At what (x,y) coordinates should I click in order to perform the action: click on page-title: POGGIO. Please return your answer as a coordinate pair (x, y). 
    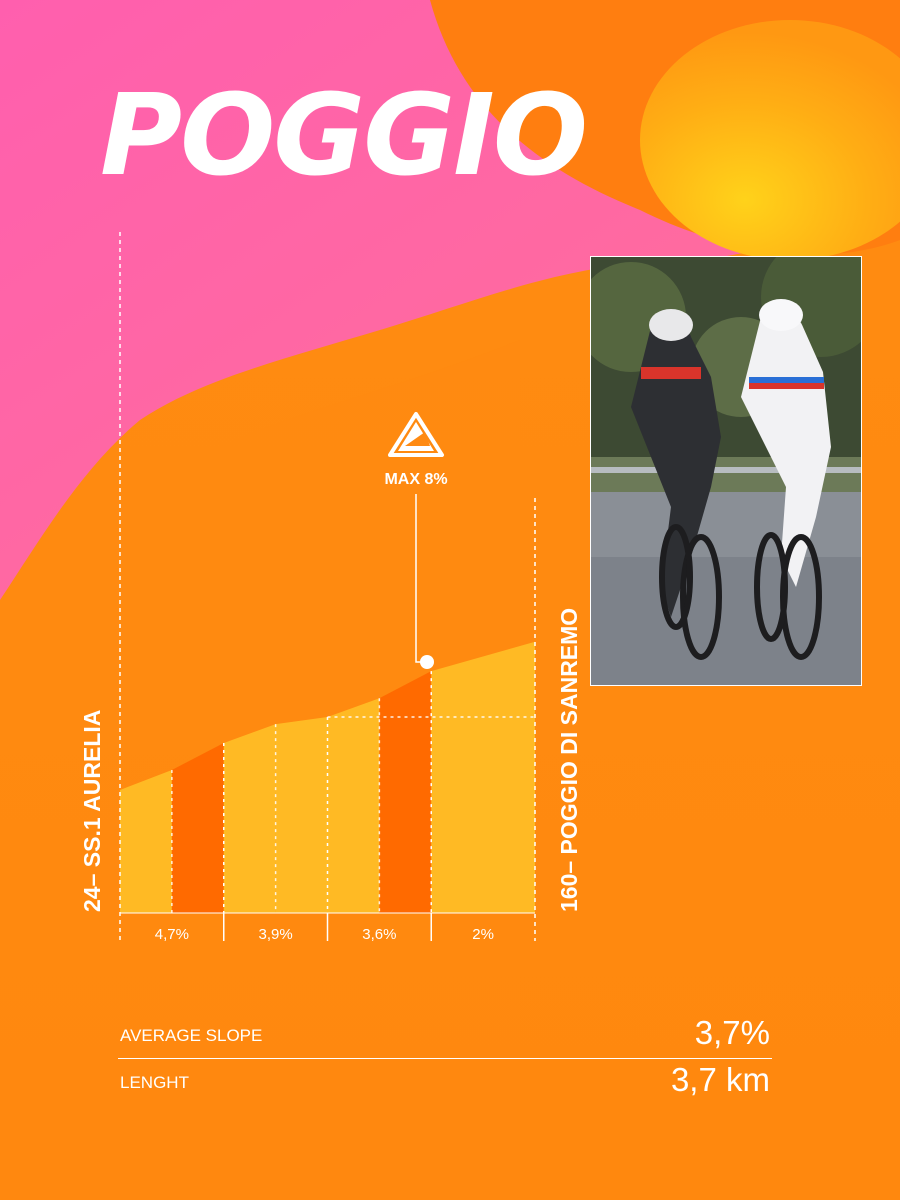
    Looking at the image, I should click on (344, 136).